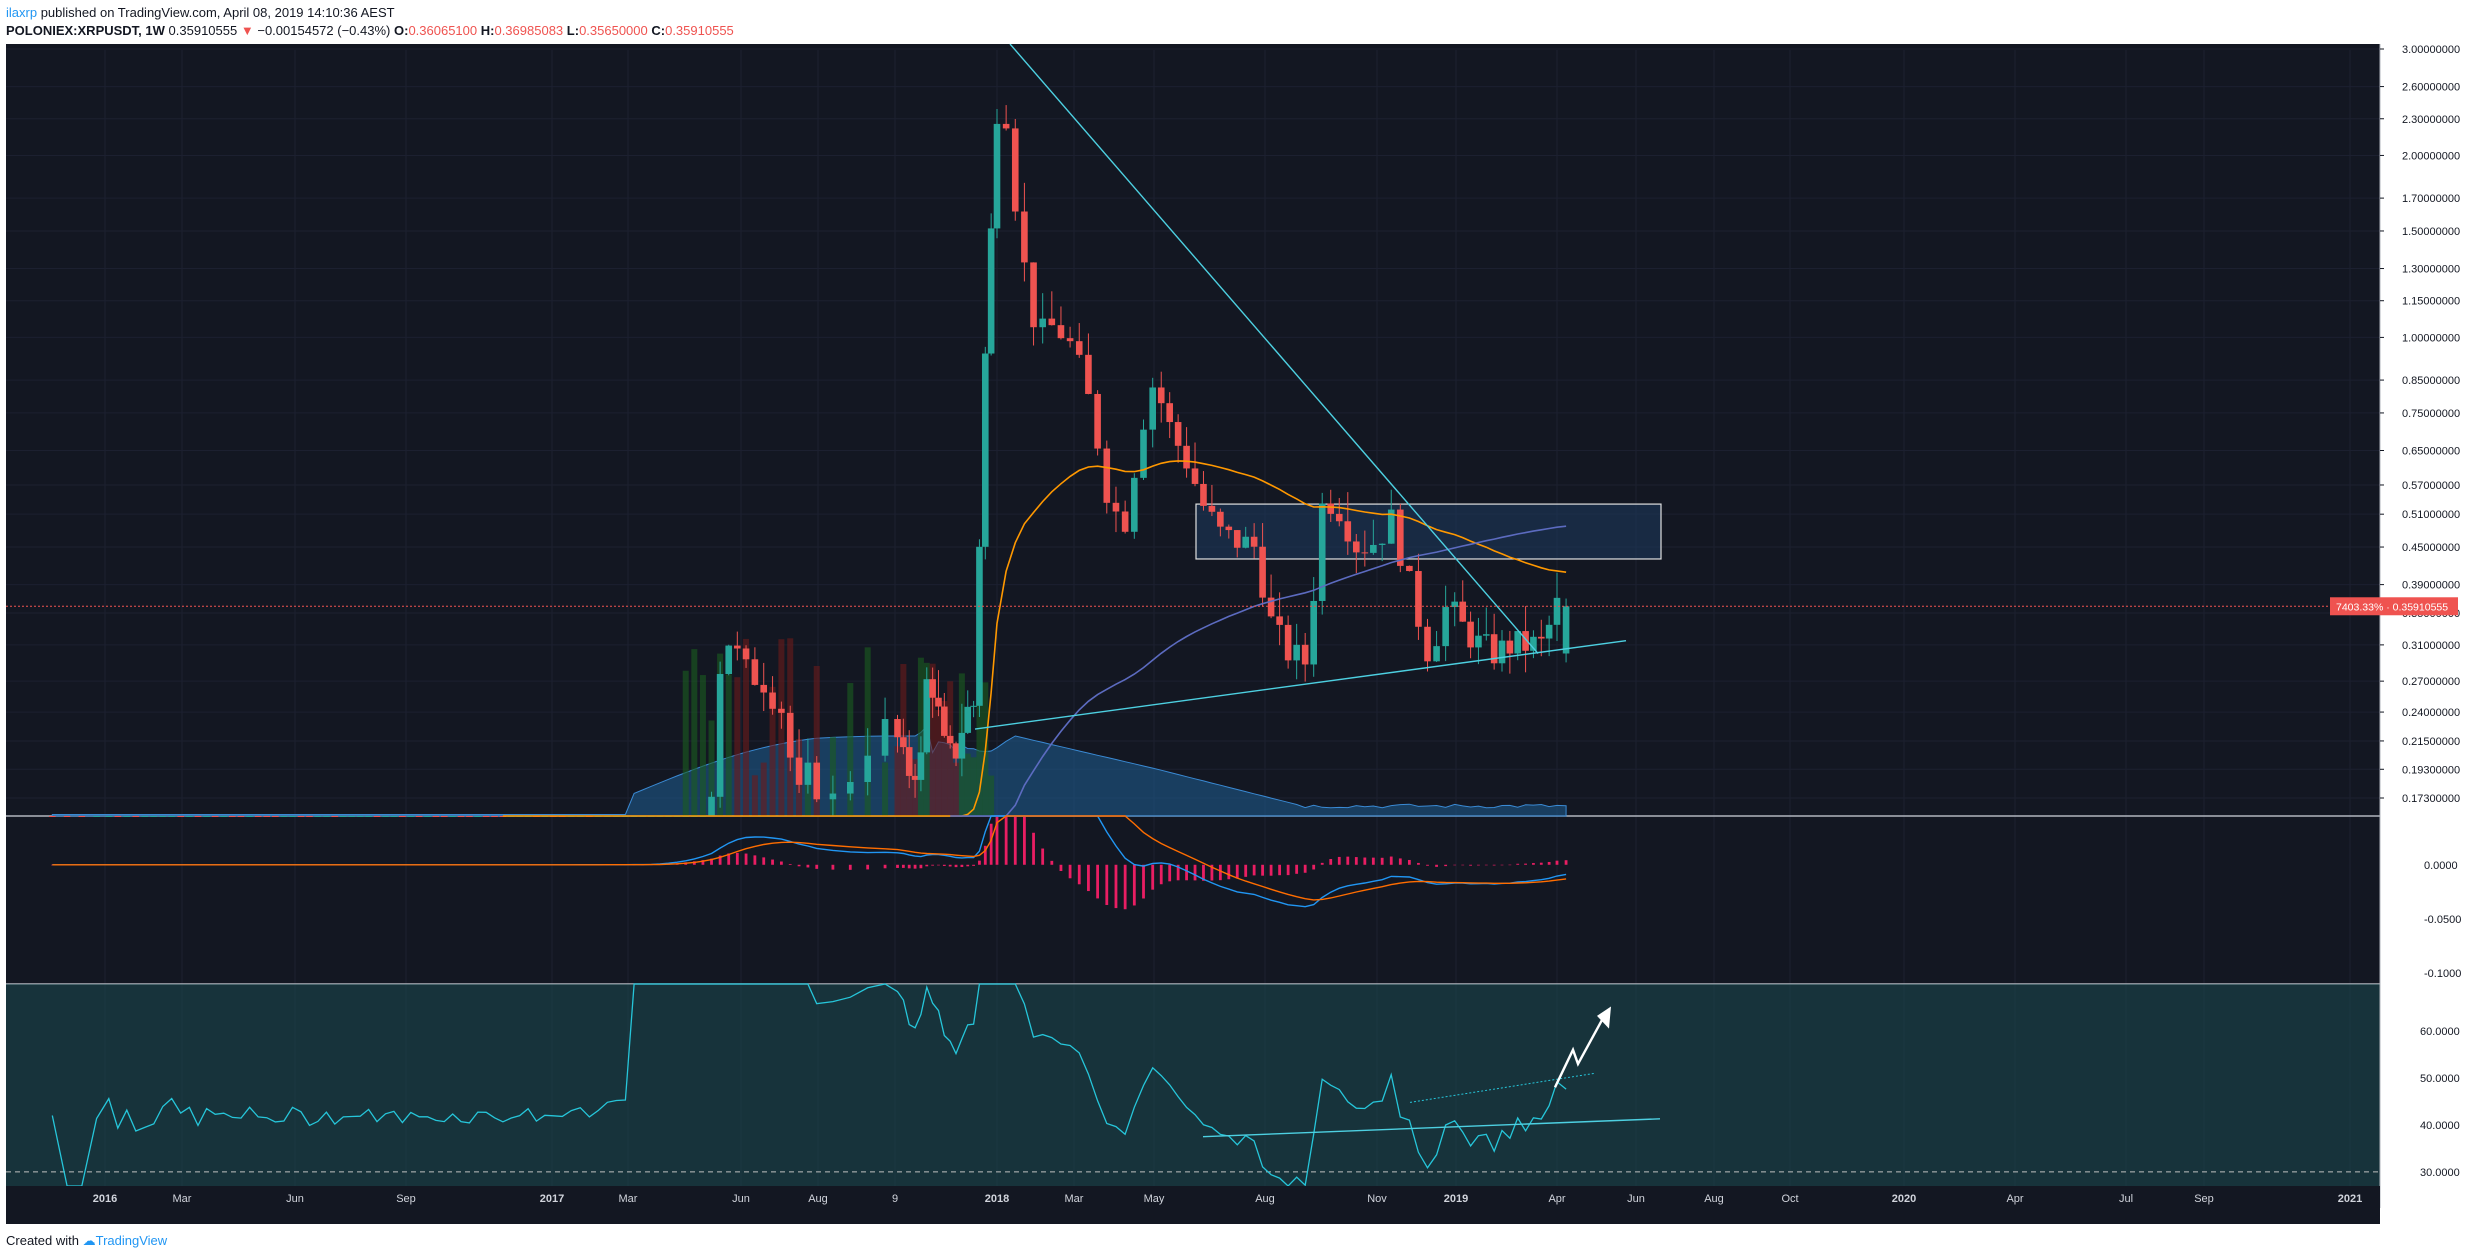 Image resolution: width=2468 pixels, height=1258 pixels. What do you see at coordinates (105, 1199) in the screenshot?
I see `time-axis-tick-label: 2016` at bounding box center [105, 1199].